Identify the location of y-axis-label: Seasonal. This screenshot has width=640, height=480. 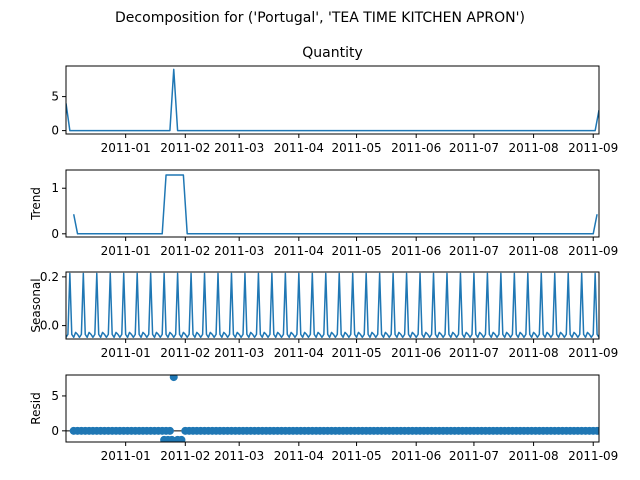
(36, 305).